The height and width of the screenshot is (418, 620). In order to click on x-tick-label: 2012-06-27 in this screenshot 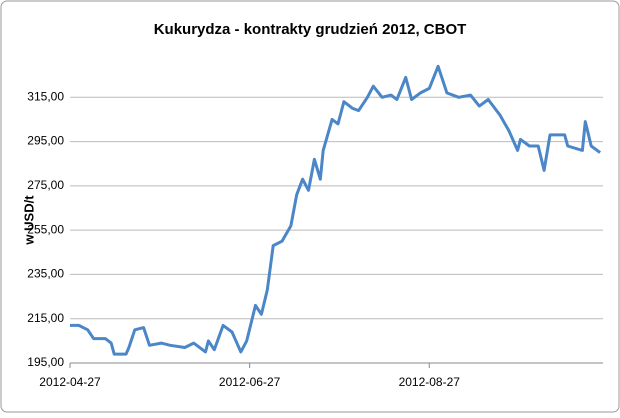, I will do `click(250, 382)`.